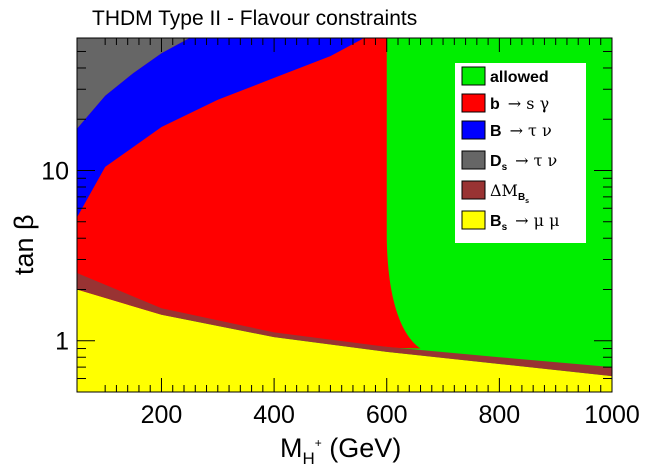  What do you see at coordinates (62, 342) in the screenshot?
I see `y-tick-label: 1` at bounding box center [62, 342].